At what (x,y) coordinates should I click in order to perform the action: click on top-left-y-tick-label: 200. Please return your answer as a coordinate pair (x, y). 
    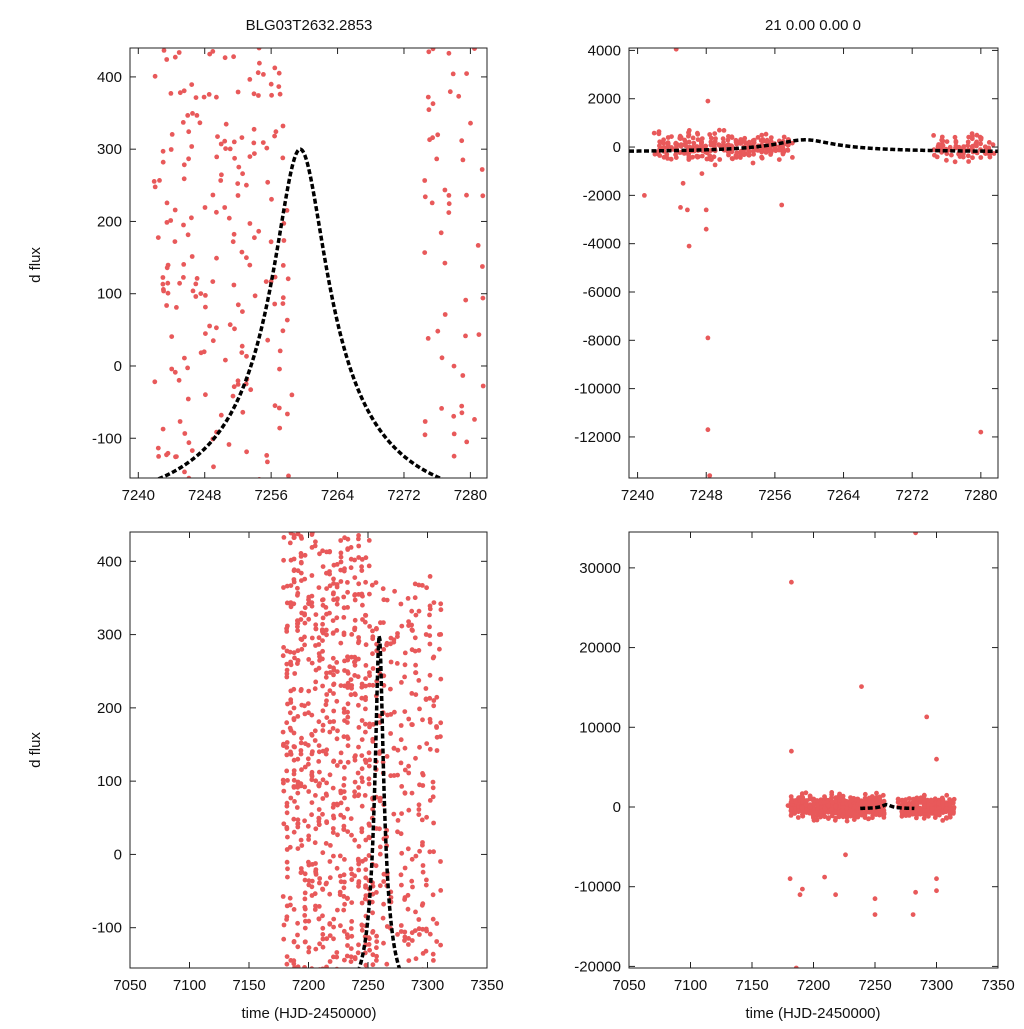
    Looking at the image, I should click on (109, 221).